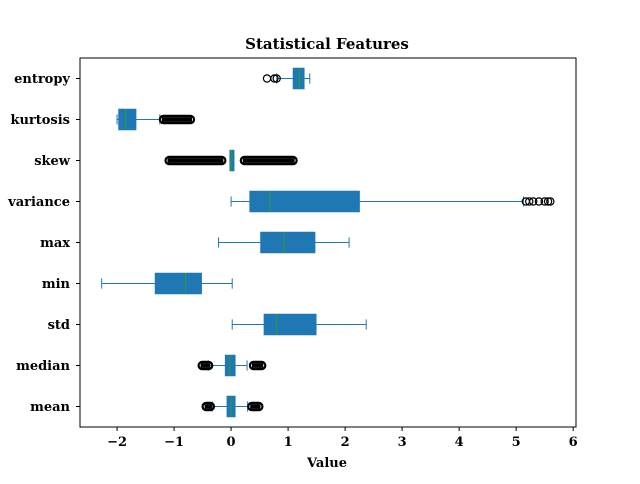 This screenshot has height=484, width=640. Describe the element at coordinates (392, 201) in the screenshot. I see `box-group-variance` at that location.